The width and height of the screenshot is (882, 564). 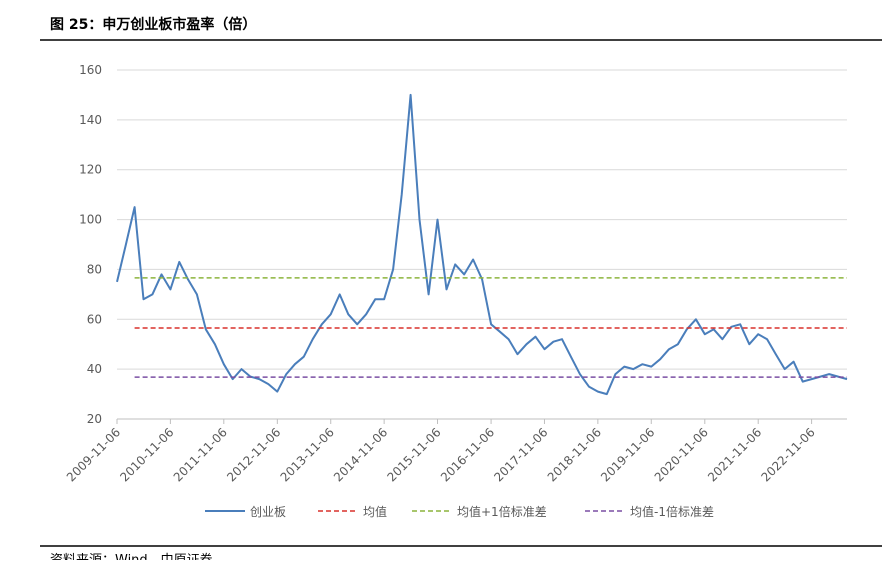 I want to click on chart-title: 图 25：申万创业板市盈率（倍）, so click(x=153, y=24).